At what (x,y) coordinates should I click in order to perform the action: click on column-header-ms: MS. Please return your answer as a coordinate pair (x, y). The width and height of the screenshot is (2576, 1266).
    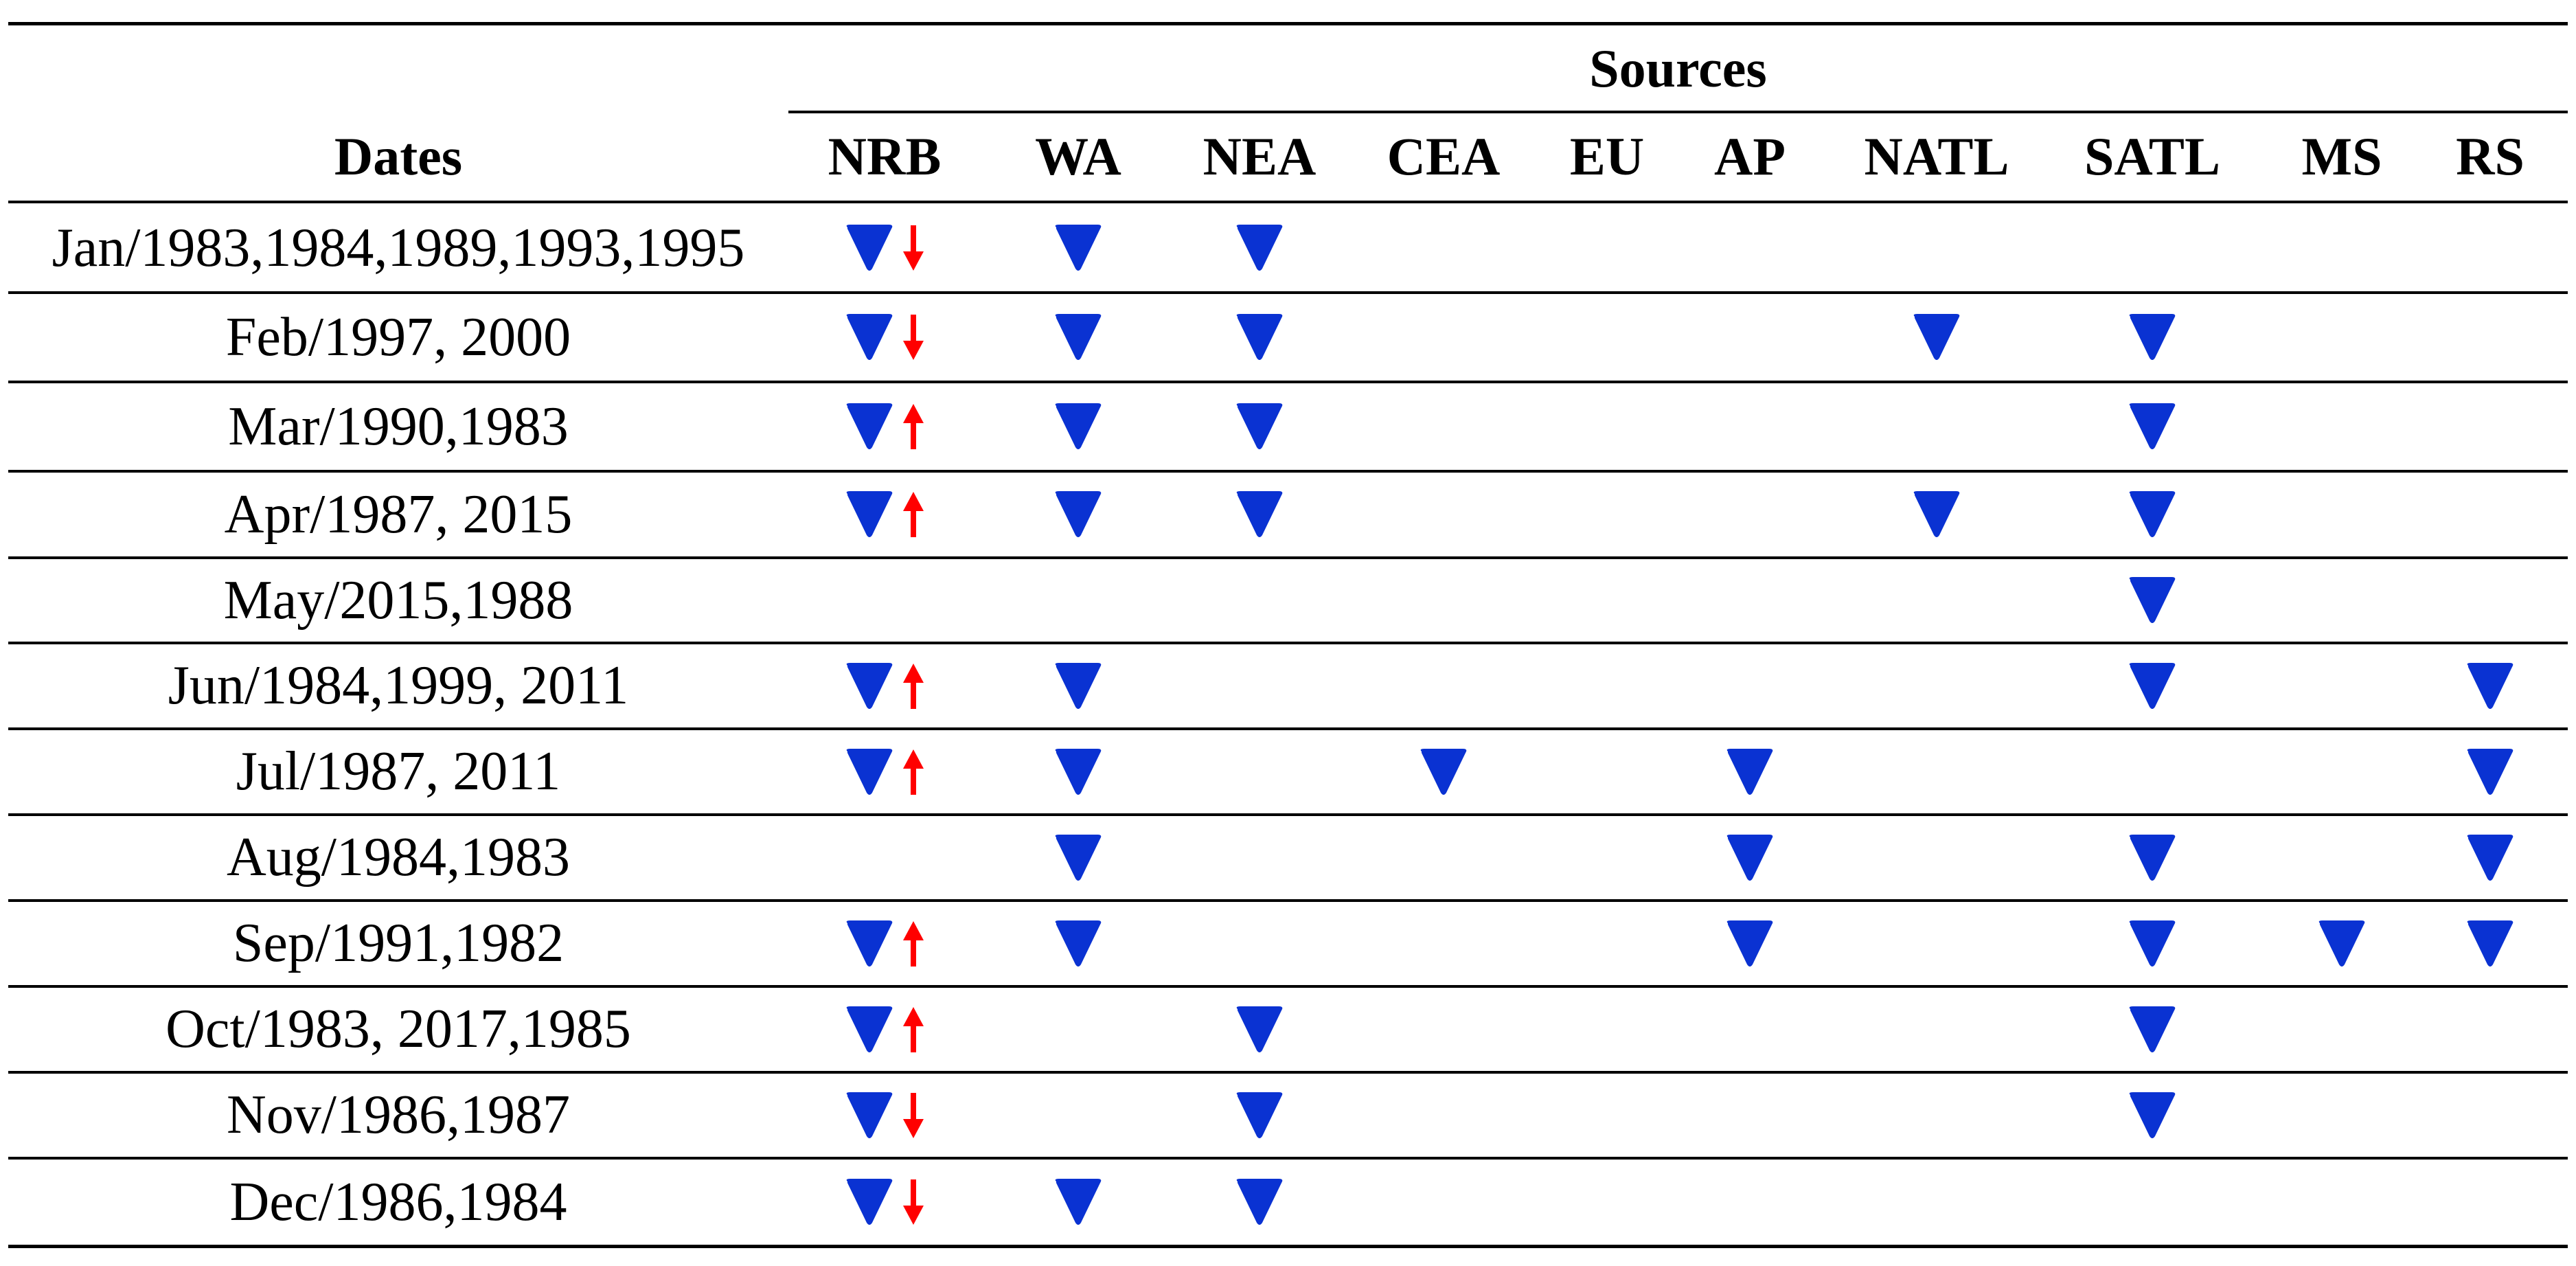
    Looking at the image, I should click on (2341, 156).